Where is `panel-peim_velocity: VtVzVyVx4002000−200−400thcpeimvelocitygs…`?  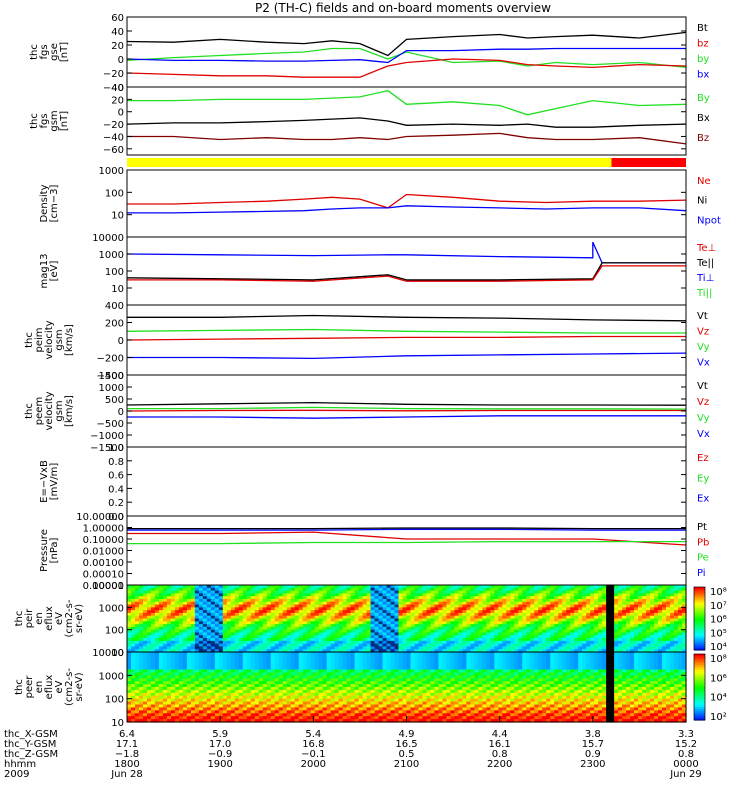 panel-peim_velocity: VtVzVyVx4002000−200−400thcpeimvelocitygs… is located at coordinates (367, 341).